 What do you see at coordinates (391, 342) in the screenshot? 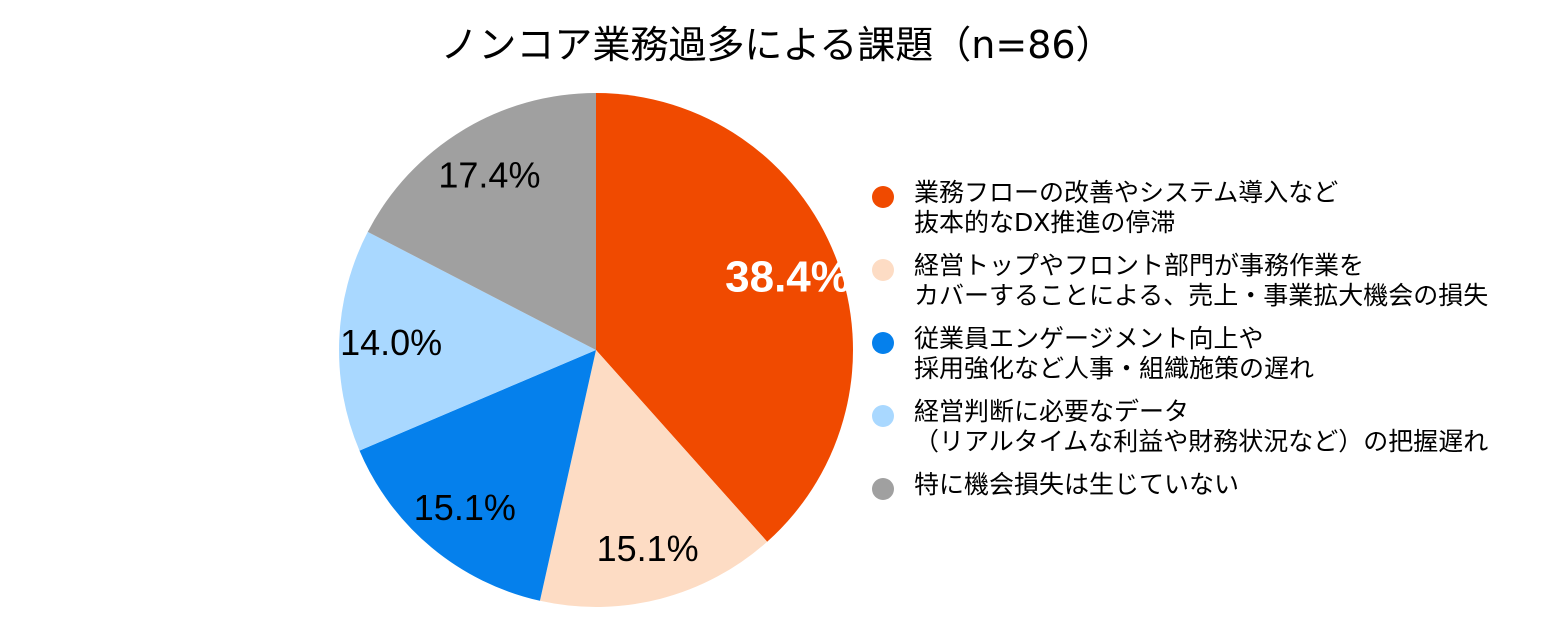
I see `slice-value-label-3: 14.0%` at bounding box center [391, 342].